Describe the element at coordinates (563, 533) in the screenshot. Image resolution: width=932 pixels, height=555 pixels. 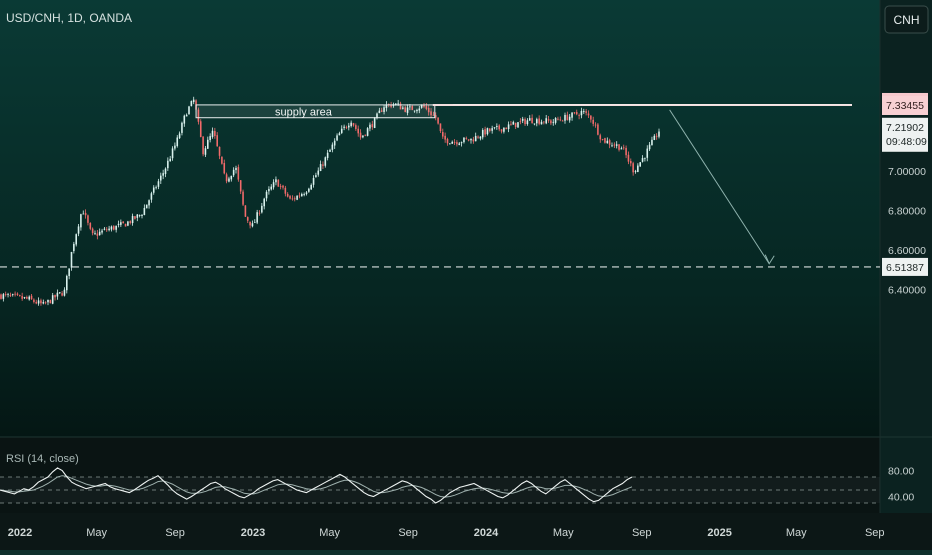
I see `time-tick-label: May` at that location.